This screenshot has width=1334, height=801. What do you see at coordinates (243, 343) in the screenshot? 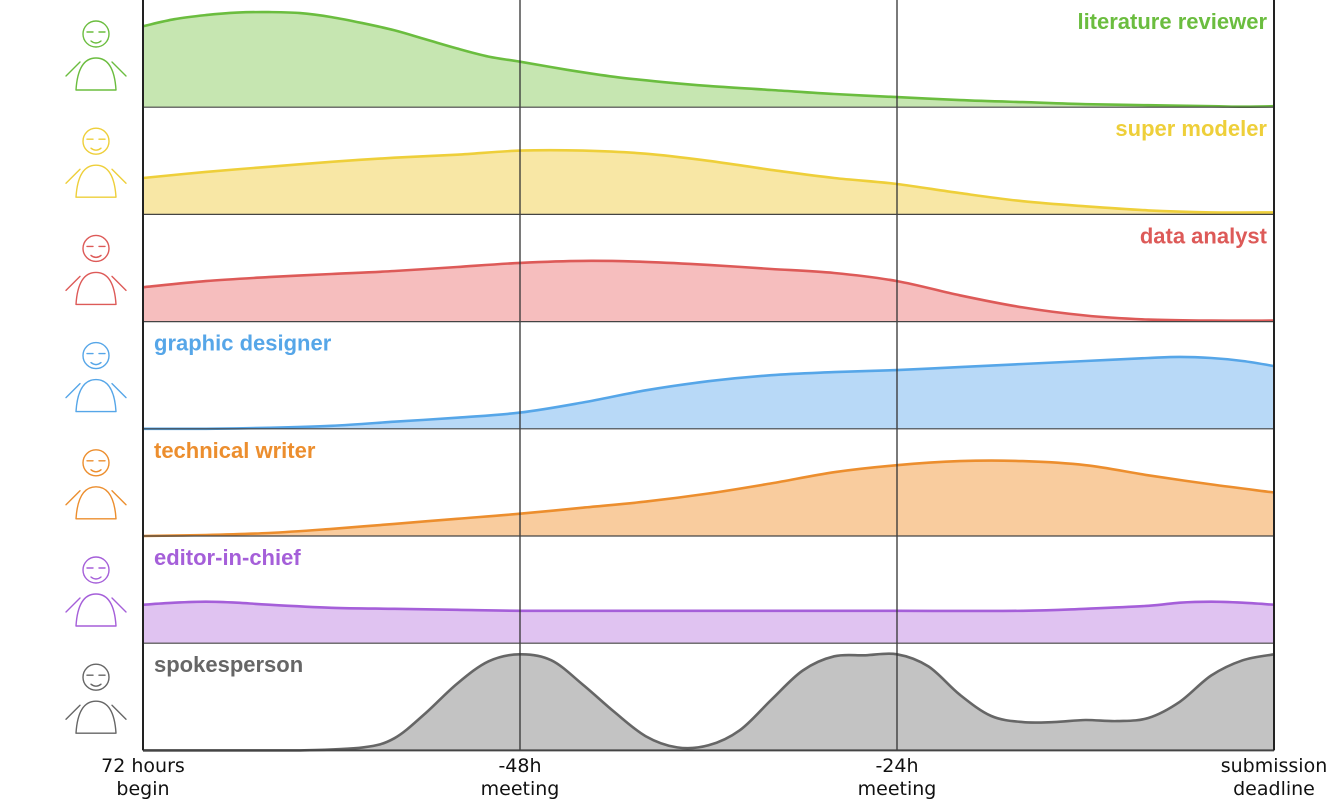
I see `label-graphic-designer: graphic designer` at bounding box center [243, 343].